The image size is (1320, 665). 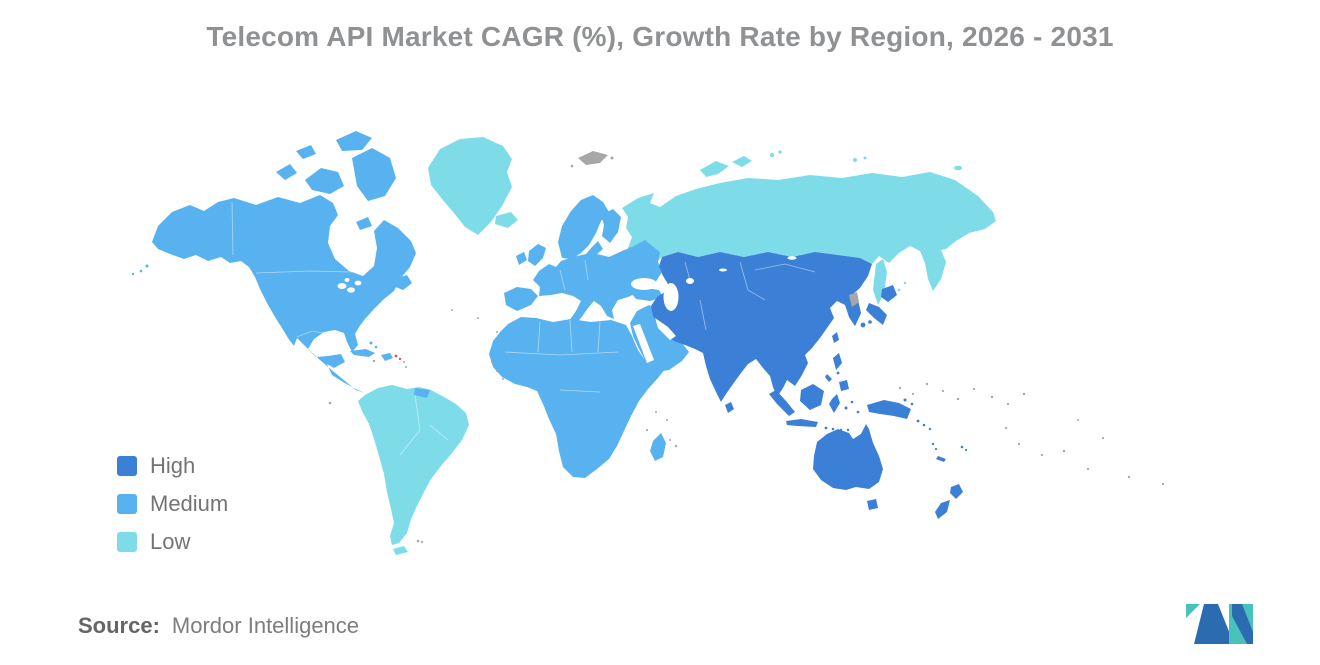 What do you see at coordinates (1006, 428) in the screenshot?
I see `island-tuvalu` at bounding box center [1006, 428].